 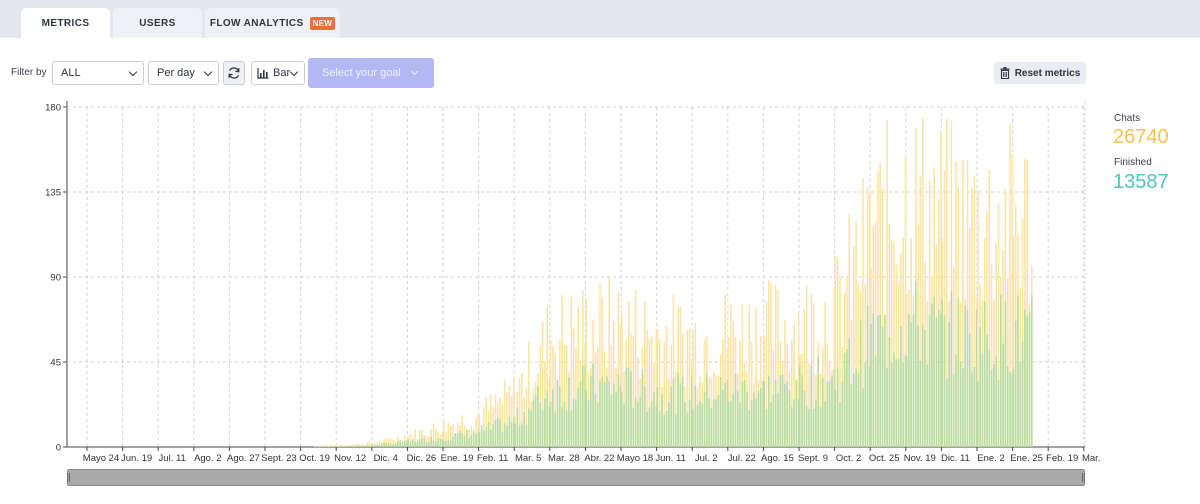 I want to click on range-end-handle, so click(x=1083, y=477).